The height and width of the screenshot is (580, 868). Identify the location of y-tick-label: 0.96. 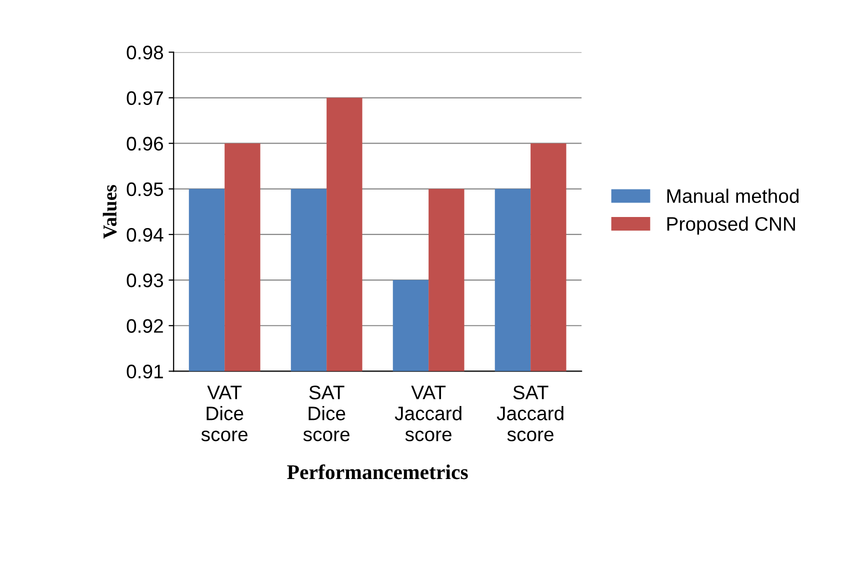
(145, 143).